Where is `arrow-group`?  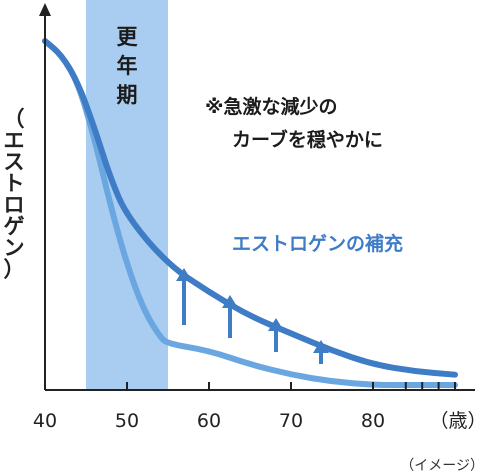 arrow-group is located at coordinates (252, 316).